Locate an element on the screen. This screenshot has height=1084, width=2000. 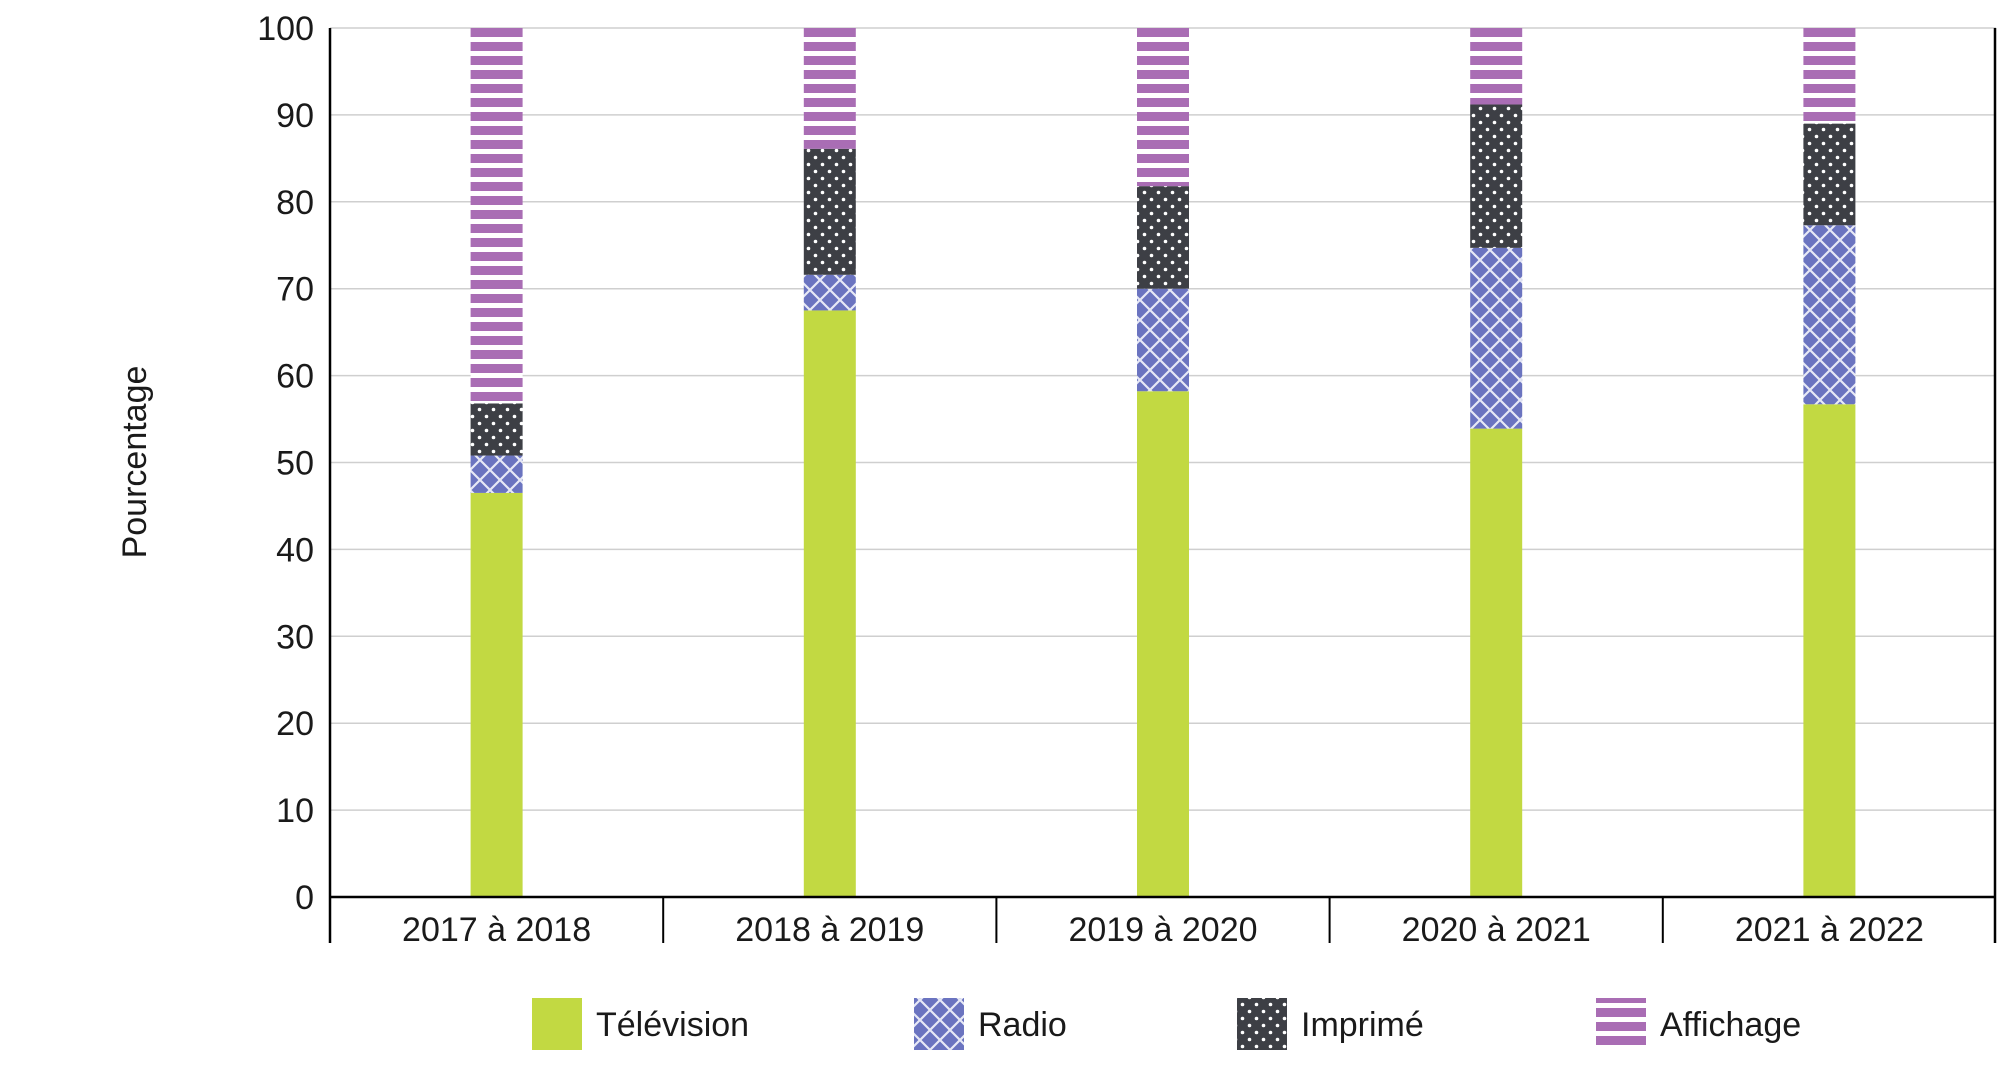
y-axis-title: Pourcentage is located at coordinates (135, 462).